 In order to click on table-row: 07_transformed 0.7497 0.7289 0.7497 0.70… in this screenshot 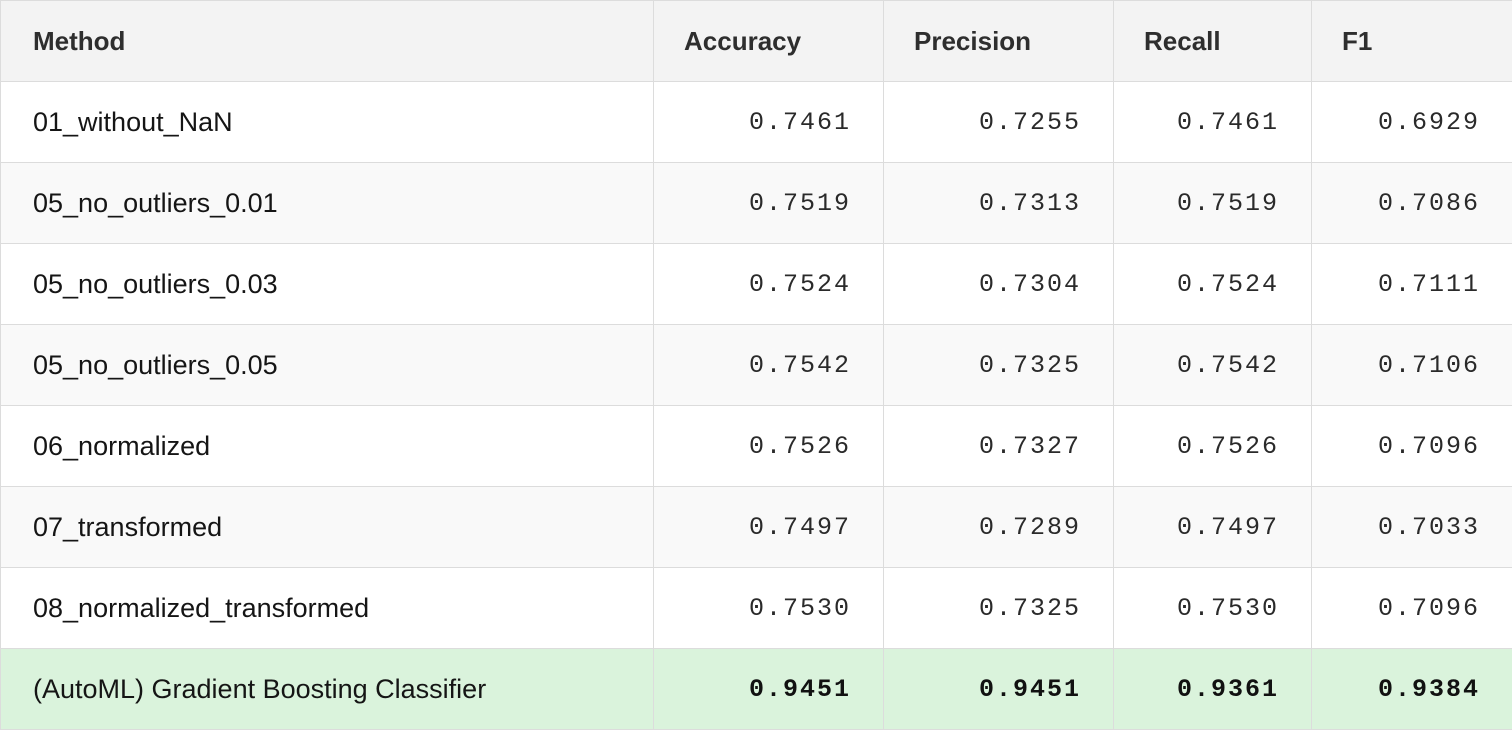, I will do `click(756, 527)`.